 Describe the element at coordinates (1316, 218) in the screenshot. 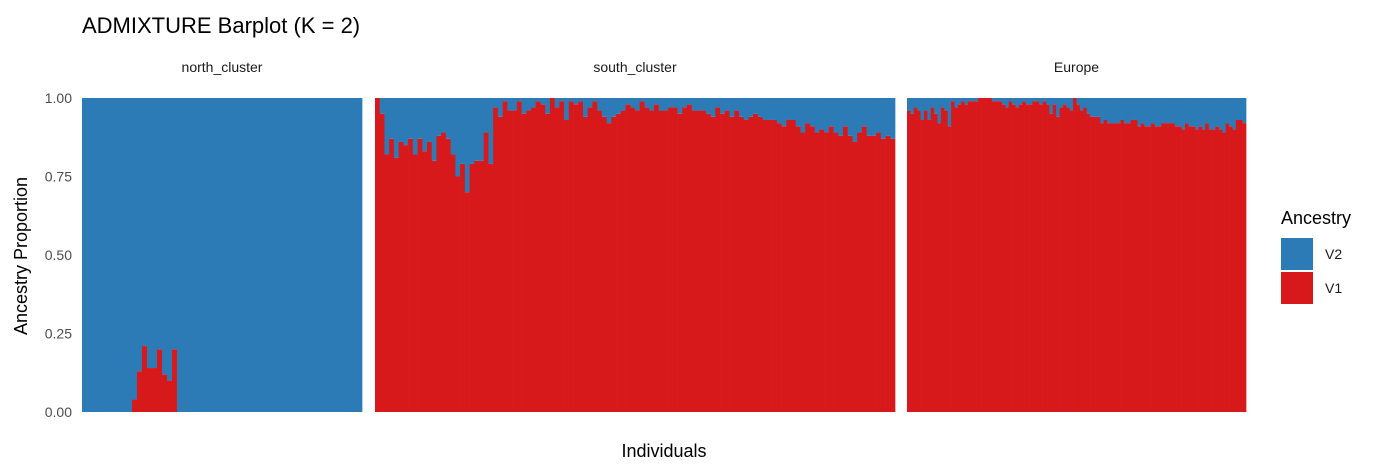

I see `legend-title: Ancestry` at that location.